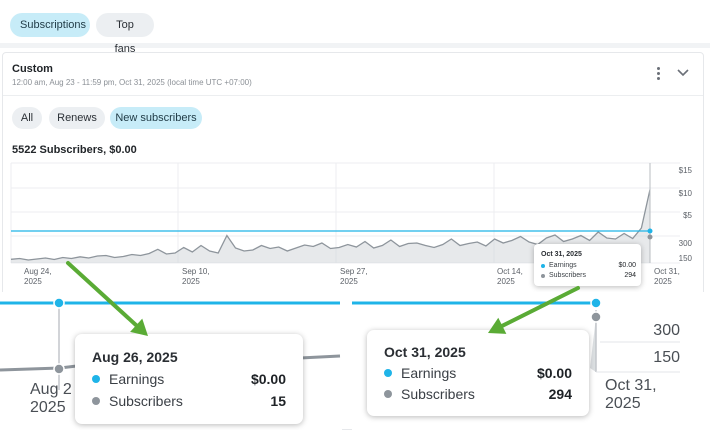  What do you see at coordinates (596, 303) in the screenshot?
I see `zoom-right-earnings-point` at bounding box center [596, 303].